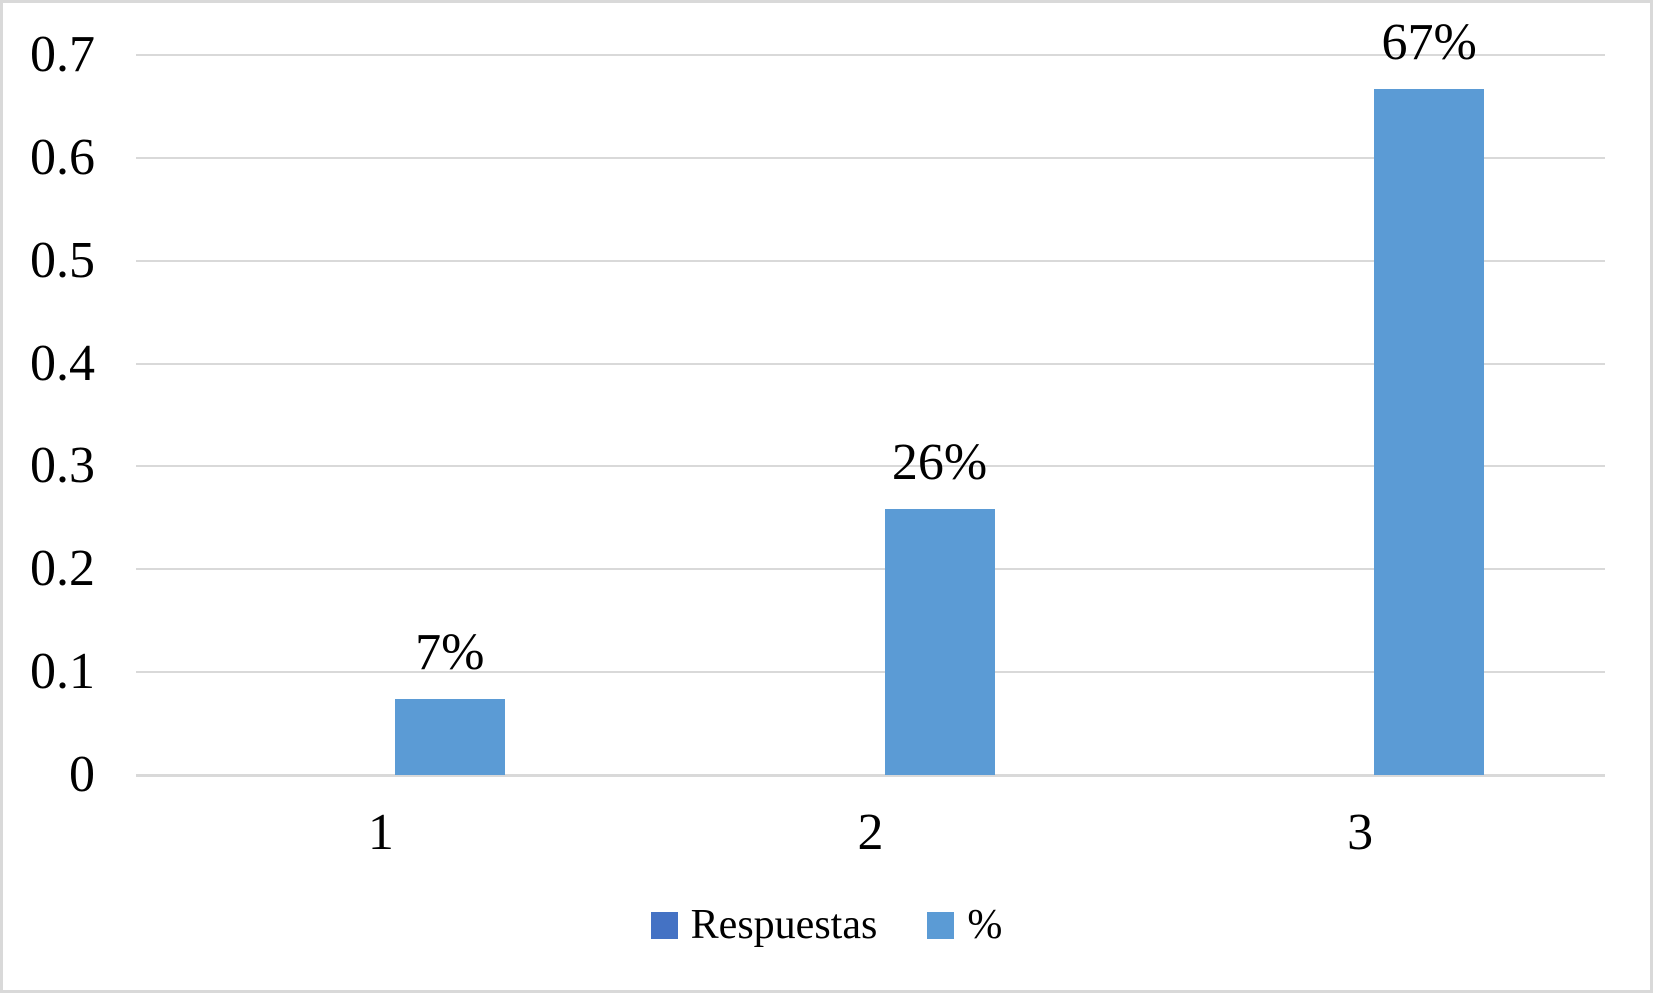 Image resolution: width=1653 pixels, height=993 pixels. Describe the element at coordinates (939, 462) in the screenshot. I see `bar-value-label: 26%` at that location.